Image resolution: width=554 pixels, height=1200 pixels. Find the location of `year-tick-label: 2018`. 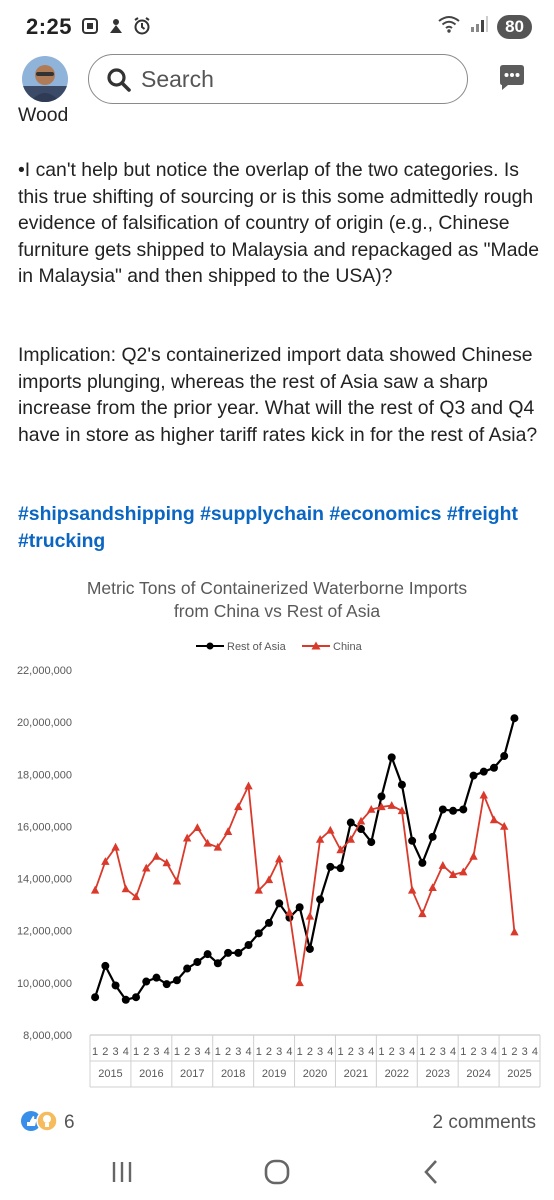

year-tick-label: 2018 is located at coordinates (233, 1074).